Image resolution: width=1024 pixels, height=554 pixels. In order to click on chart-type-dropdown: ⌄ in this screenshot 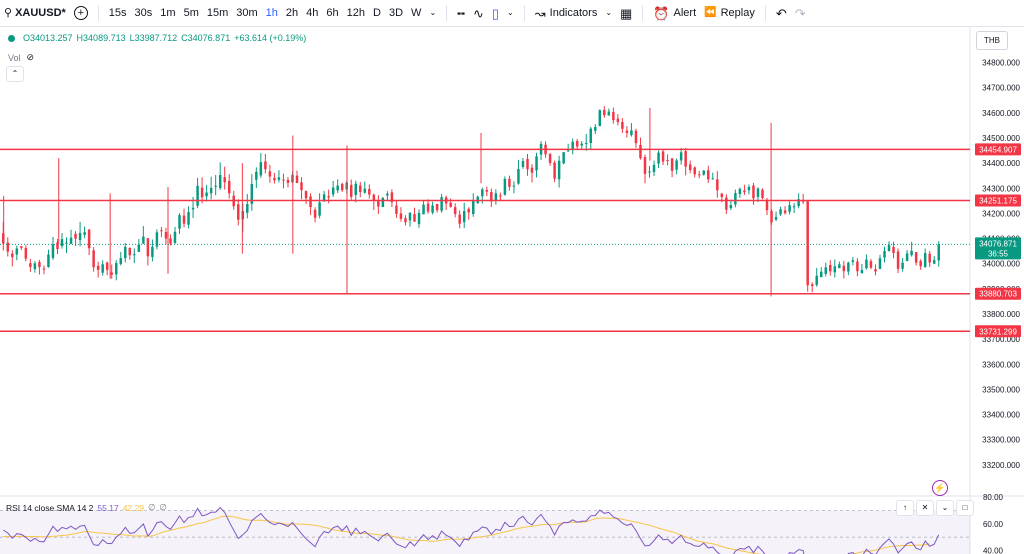, I will do `click(510, 13)`.